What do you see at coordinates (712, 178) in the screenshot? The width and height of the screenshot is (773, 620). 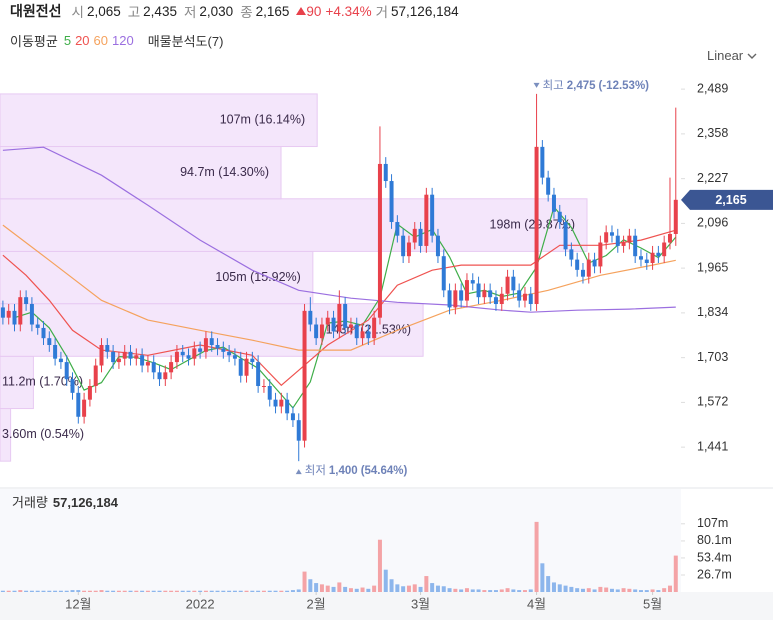 I see `y-tick-label: 2,227` at bounding box center [712, 178].